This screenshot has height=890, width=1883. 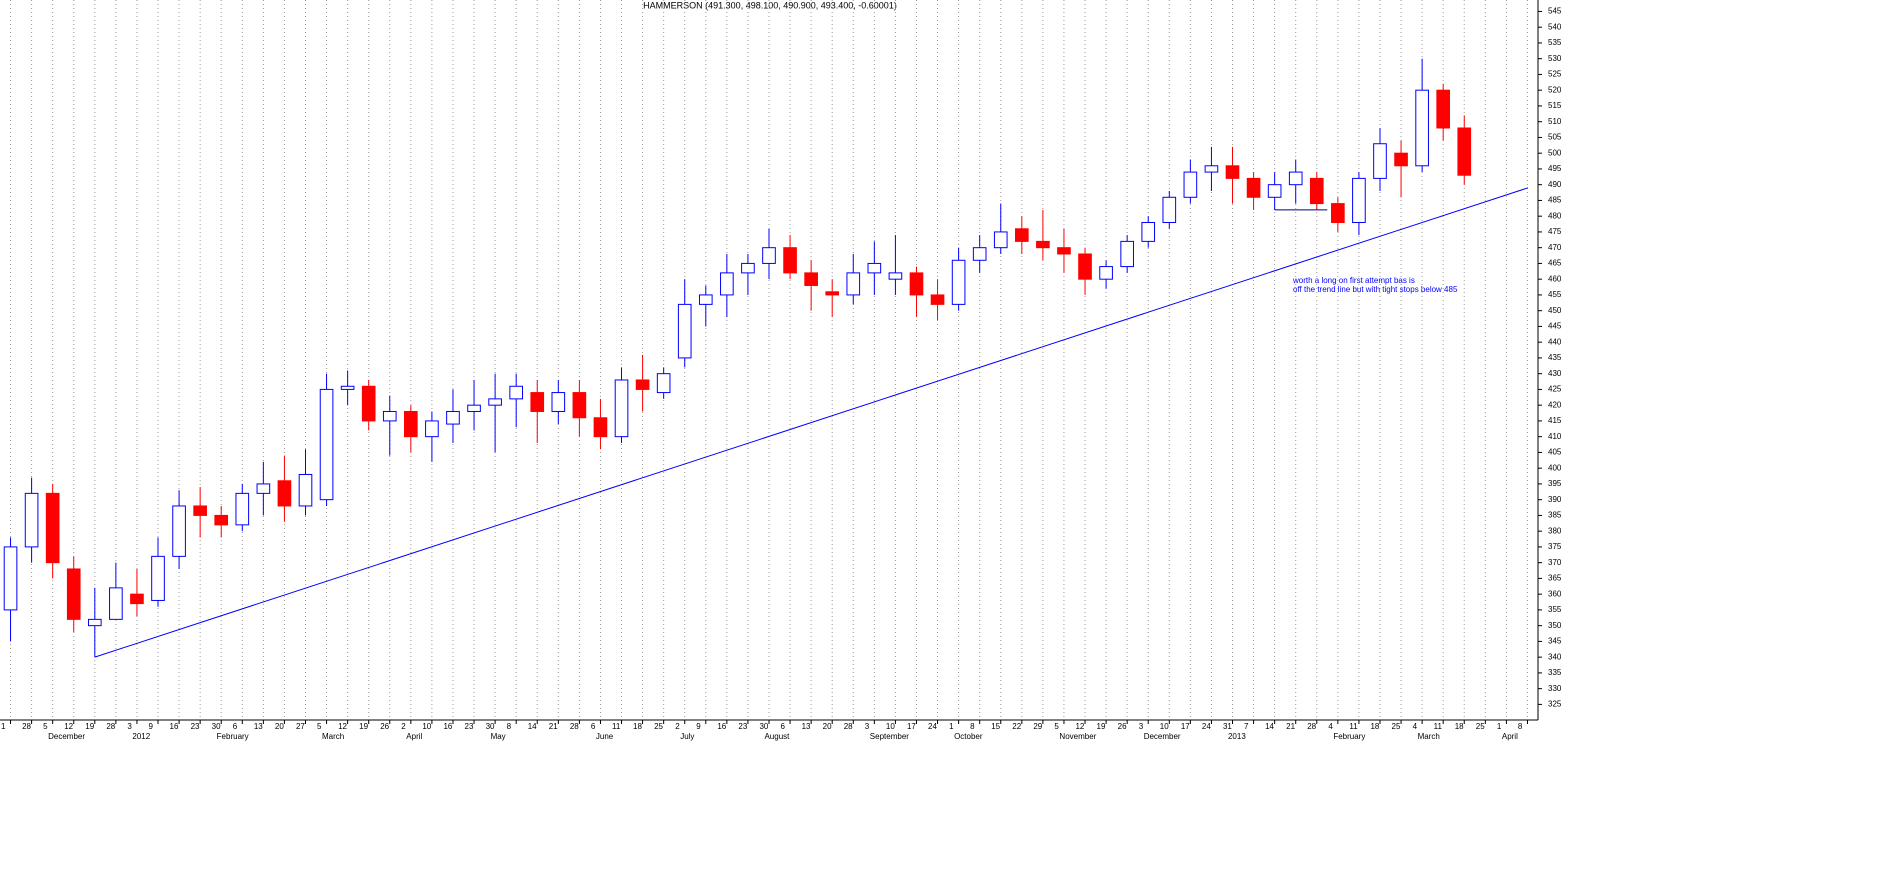 What do you see at coordinates (1077, 736) in the screenshot?
I see `month-label: November` at bounding box center [1077, 736].